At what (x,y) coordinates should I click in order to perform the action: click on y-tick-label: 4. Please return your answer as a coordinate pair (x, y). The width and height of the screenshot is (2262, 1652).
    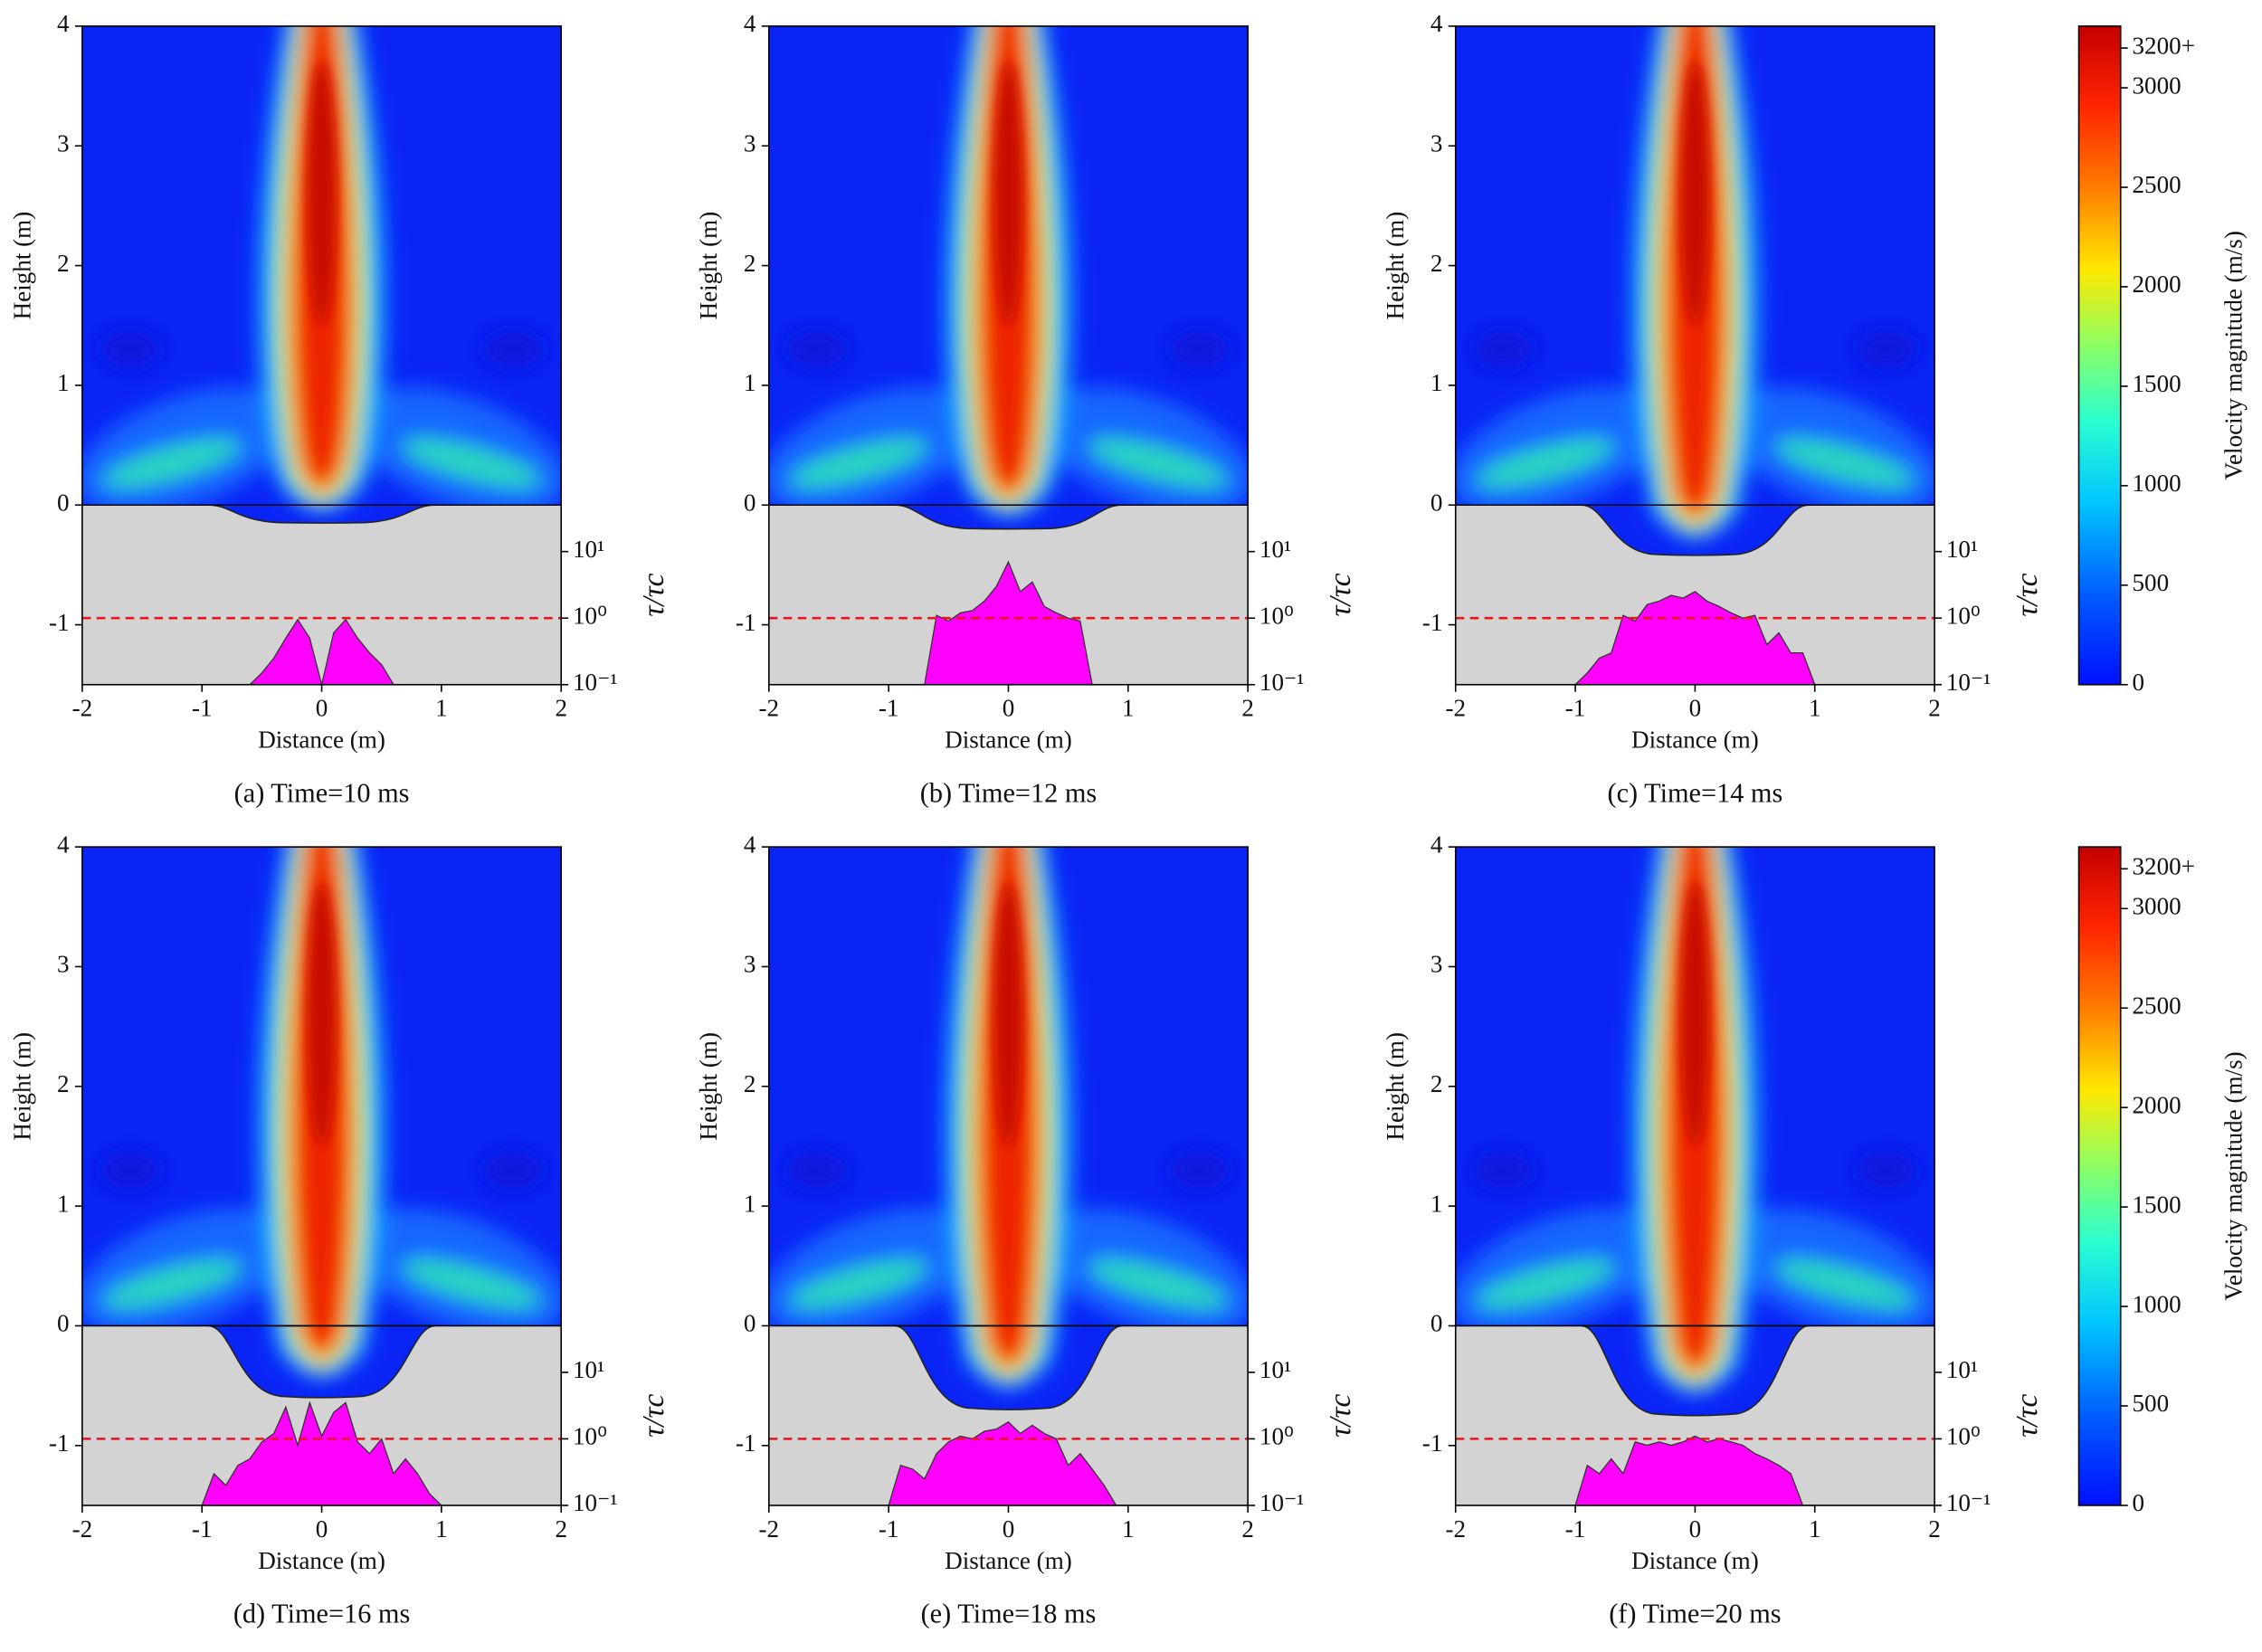
    Looking at the image, I should click on (64, 23).